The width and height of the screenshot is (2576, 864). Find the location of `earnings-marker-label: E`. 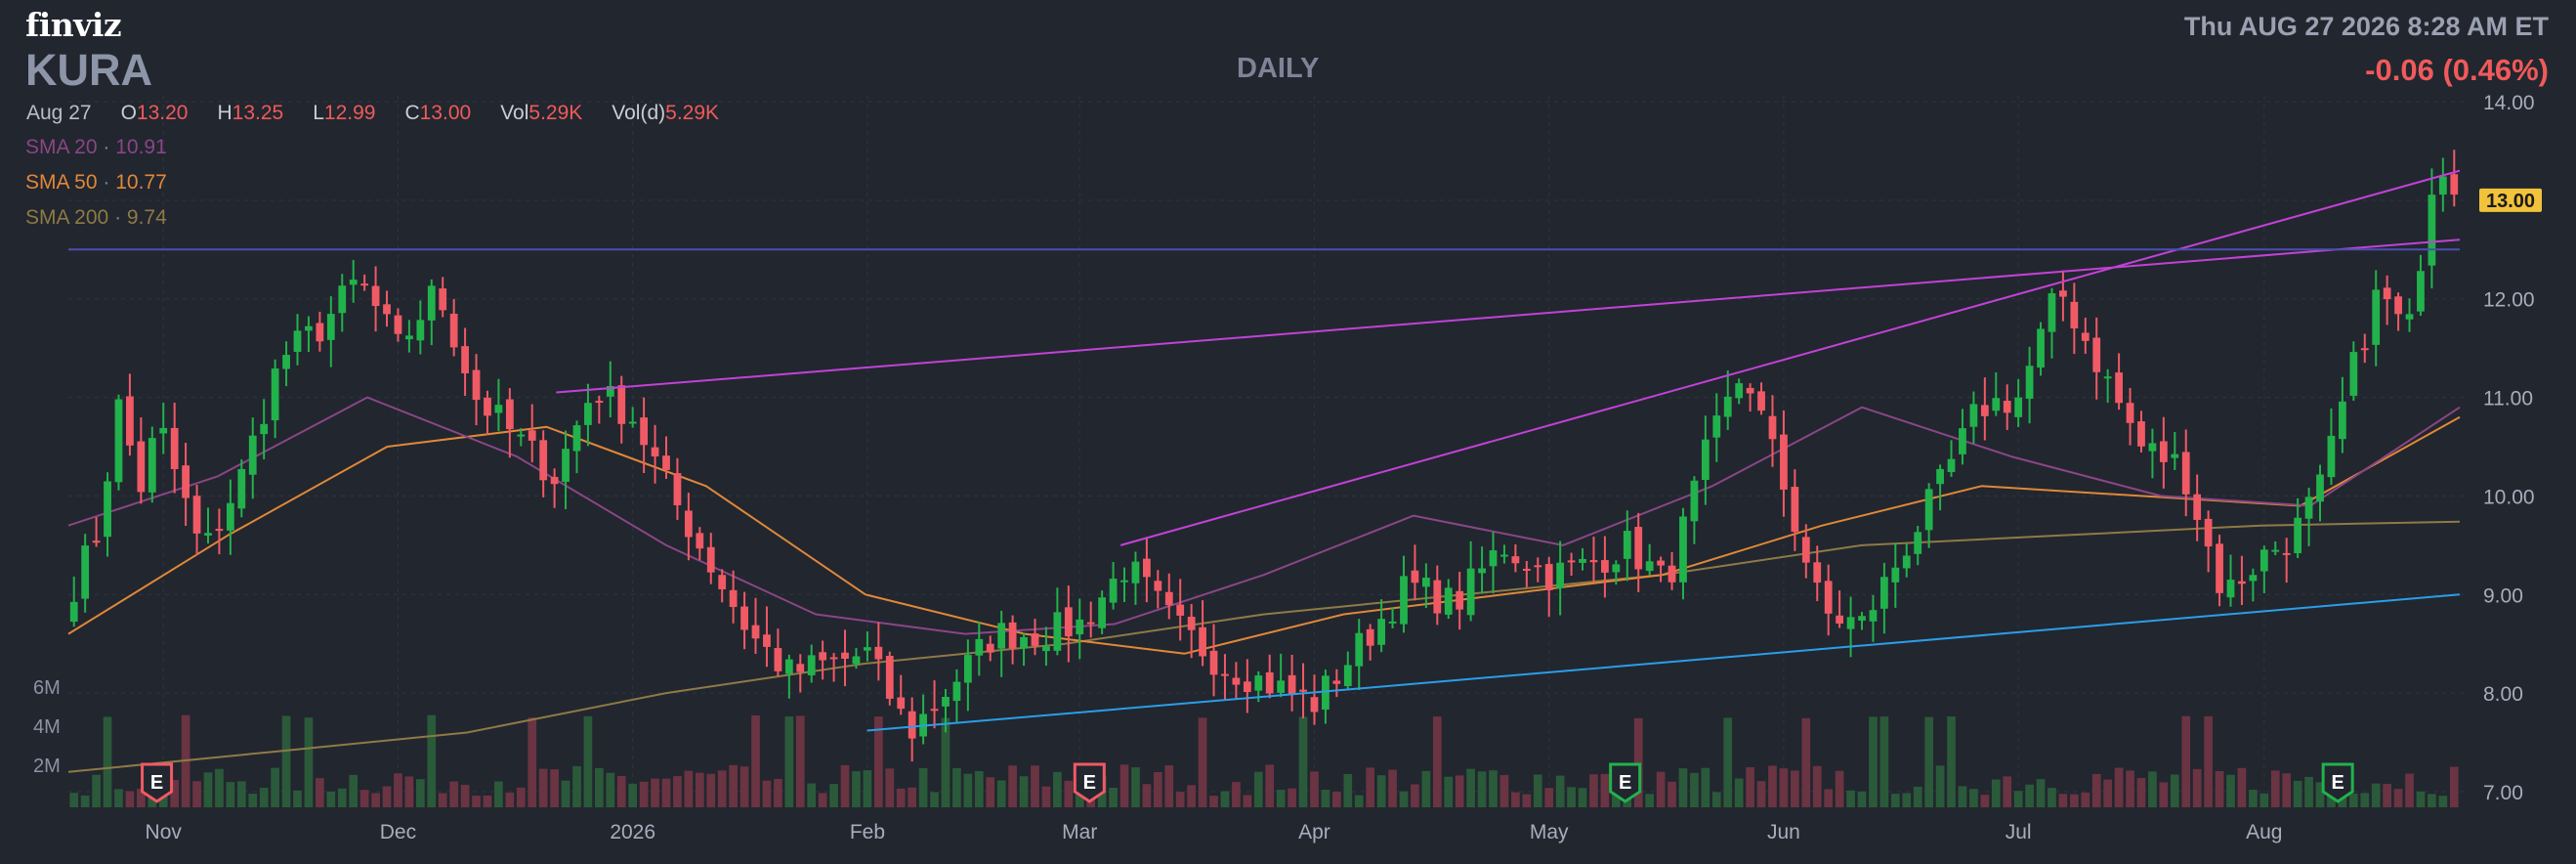

earnings-marker-label: E is located at coordinates (1089, 783).